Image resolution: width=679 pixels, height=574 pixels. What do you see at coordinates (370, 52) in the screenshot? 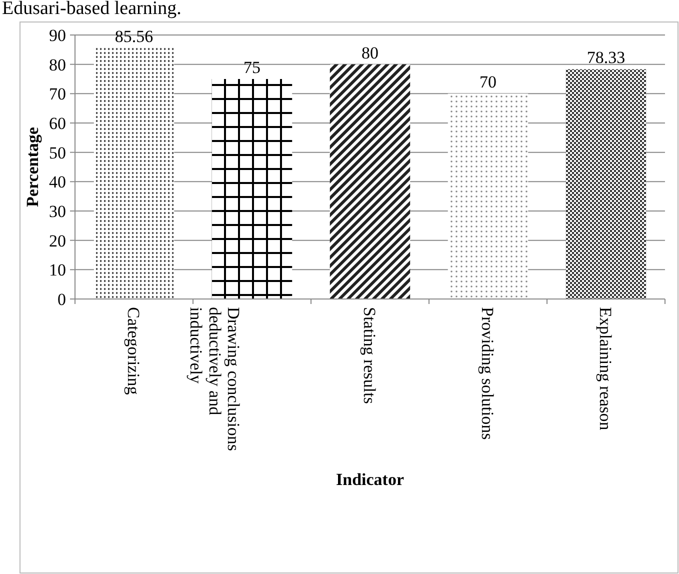
I see `data-label: 80` at bounding box center [370, 52].